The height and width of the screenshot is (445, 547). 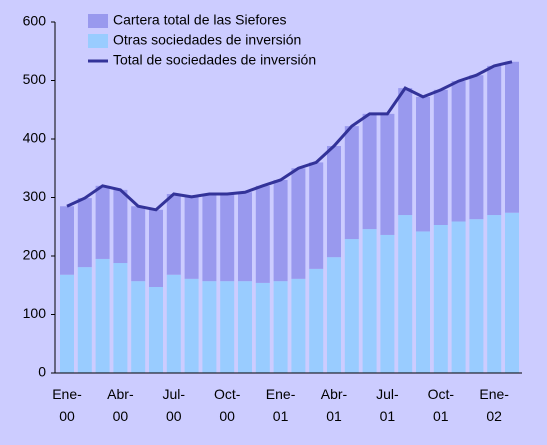 I want to click on y-tick-label: 200, so click(x=35, y=255).